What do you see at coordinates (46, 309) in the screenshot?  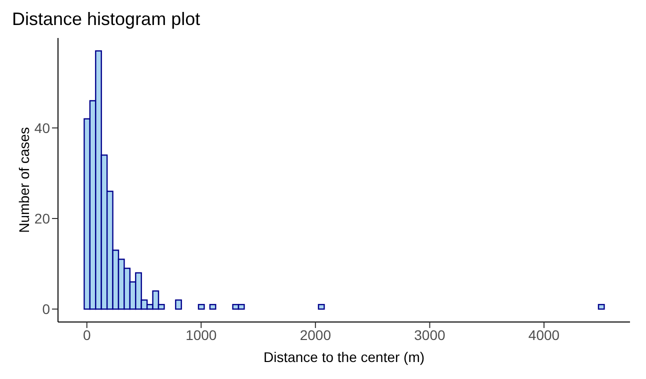 I see `y-tick-label: 0` at bounding box center [46, 309].